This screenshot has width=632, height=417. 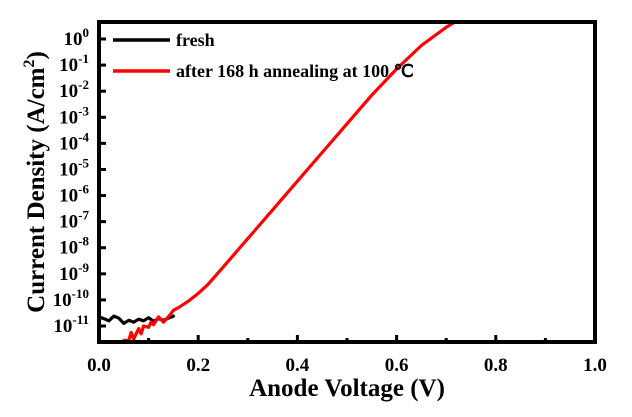 I want to click on x-tick-label: 0.4, so click(x=298, y=365).